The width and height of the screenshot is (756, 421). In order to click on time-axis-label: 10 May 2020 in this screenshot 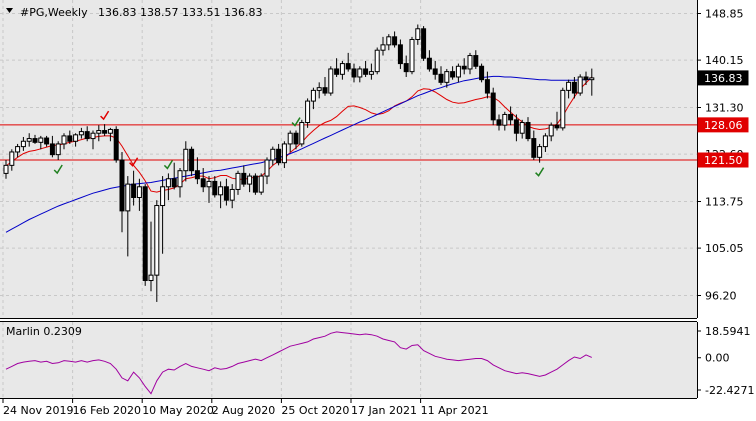, I will do `click(178, 410)`.